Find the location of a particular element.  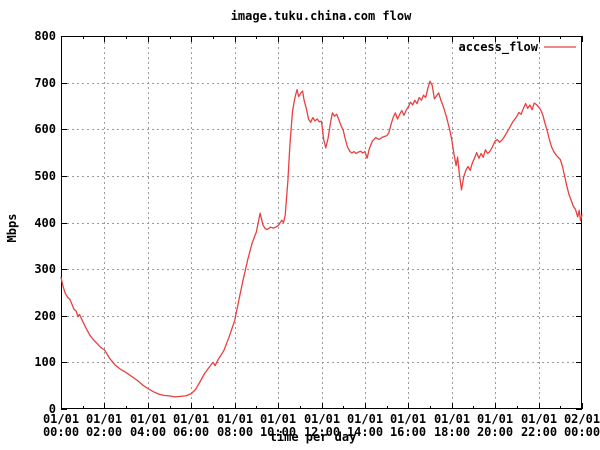

x-tick-label-time: 10:00 is located at coordinates (278, 432).